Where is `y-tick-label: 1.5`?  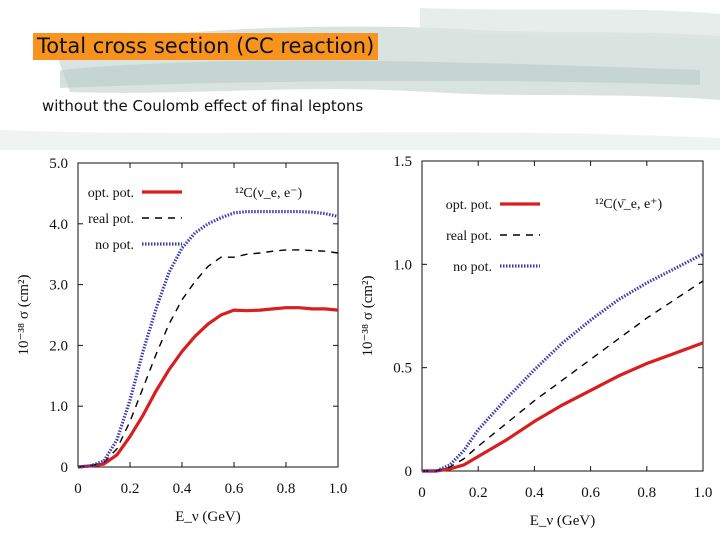
y-tick-label: 1.5 is located at coordinates (402, 162).